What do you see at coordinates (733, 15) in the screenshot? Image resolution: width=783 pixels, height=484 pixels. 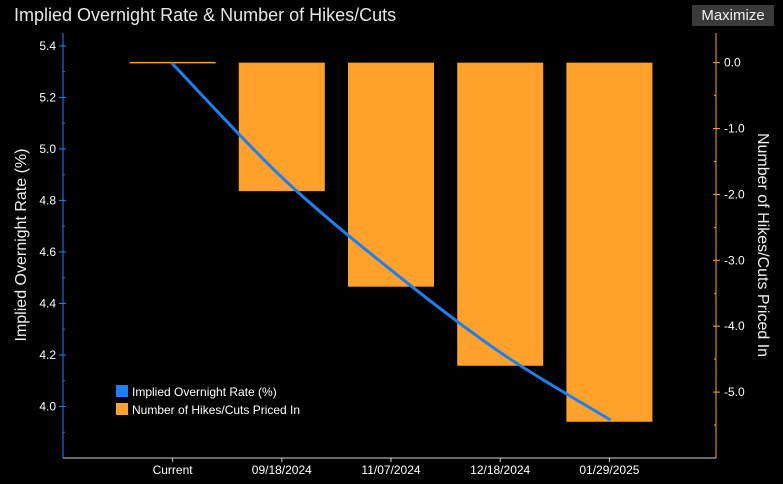 I see `maximize-button: Maximize` at bounding box center [733, 15].